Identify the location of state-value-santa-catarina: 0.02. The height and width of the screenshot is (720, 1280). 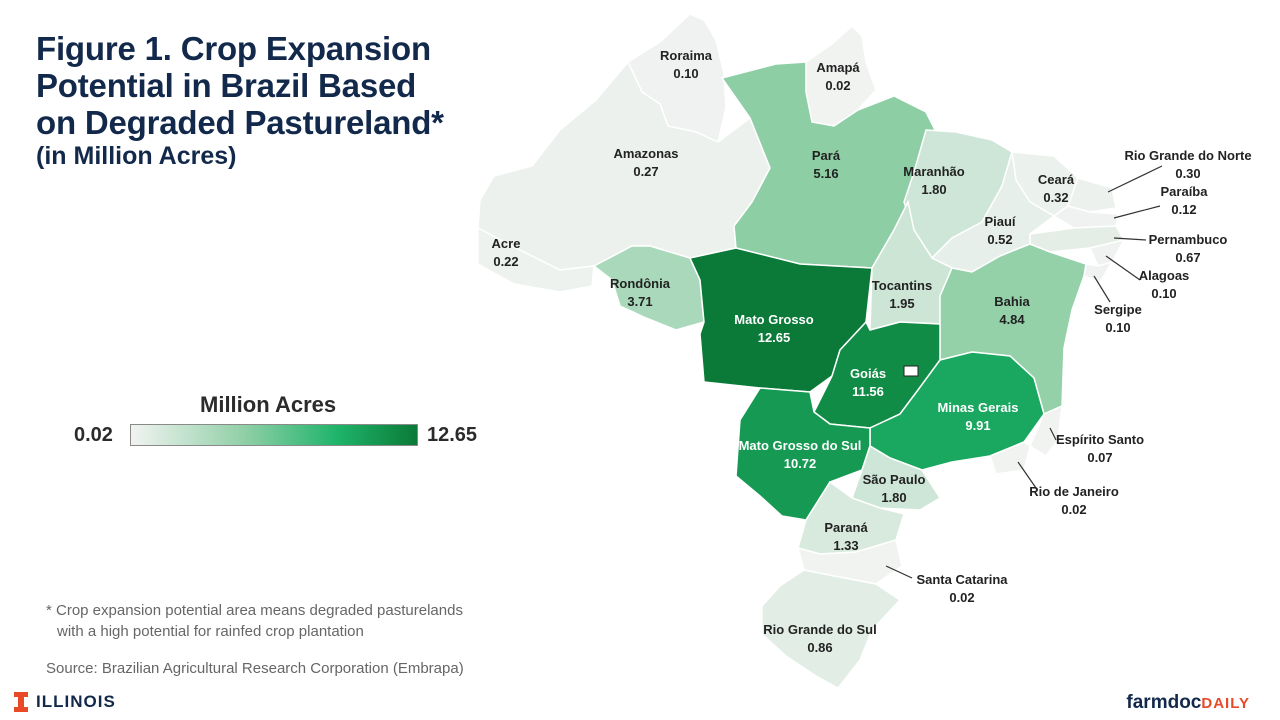
(961, 597).